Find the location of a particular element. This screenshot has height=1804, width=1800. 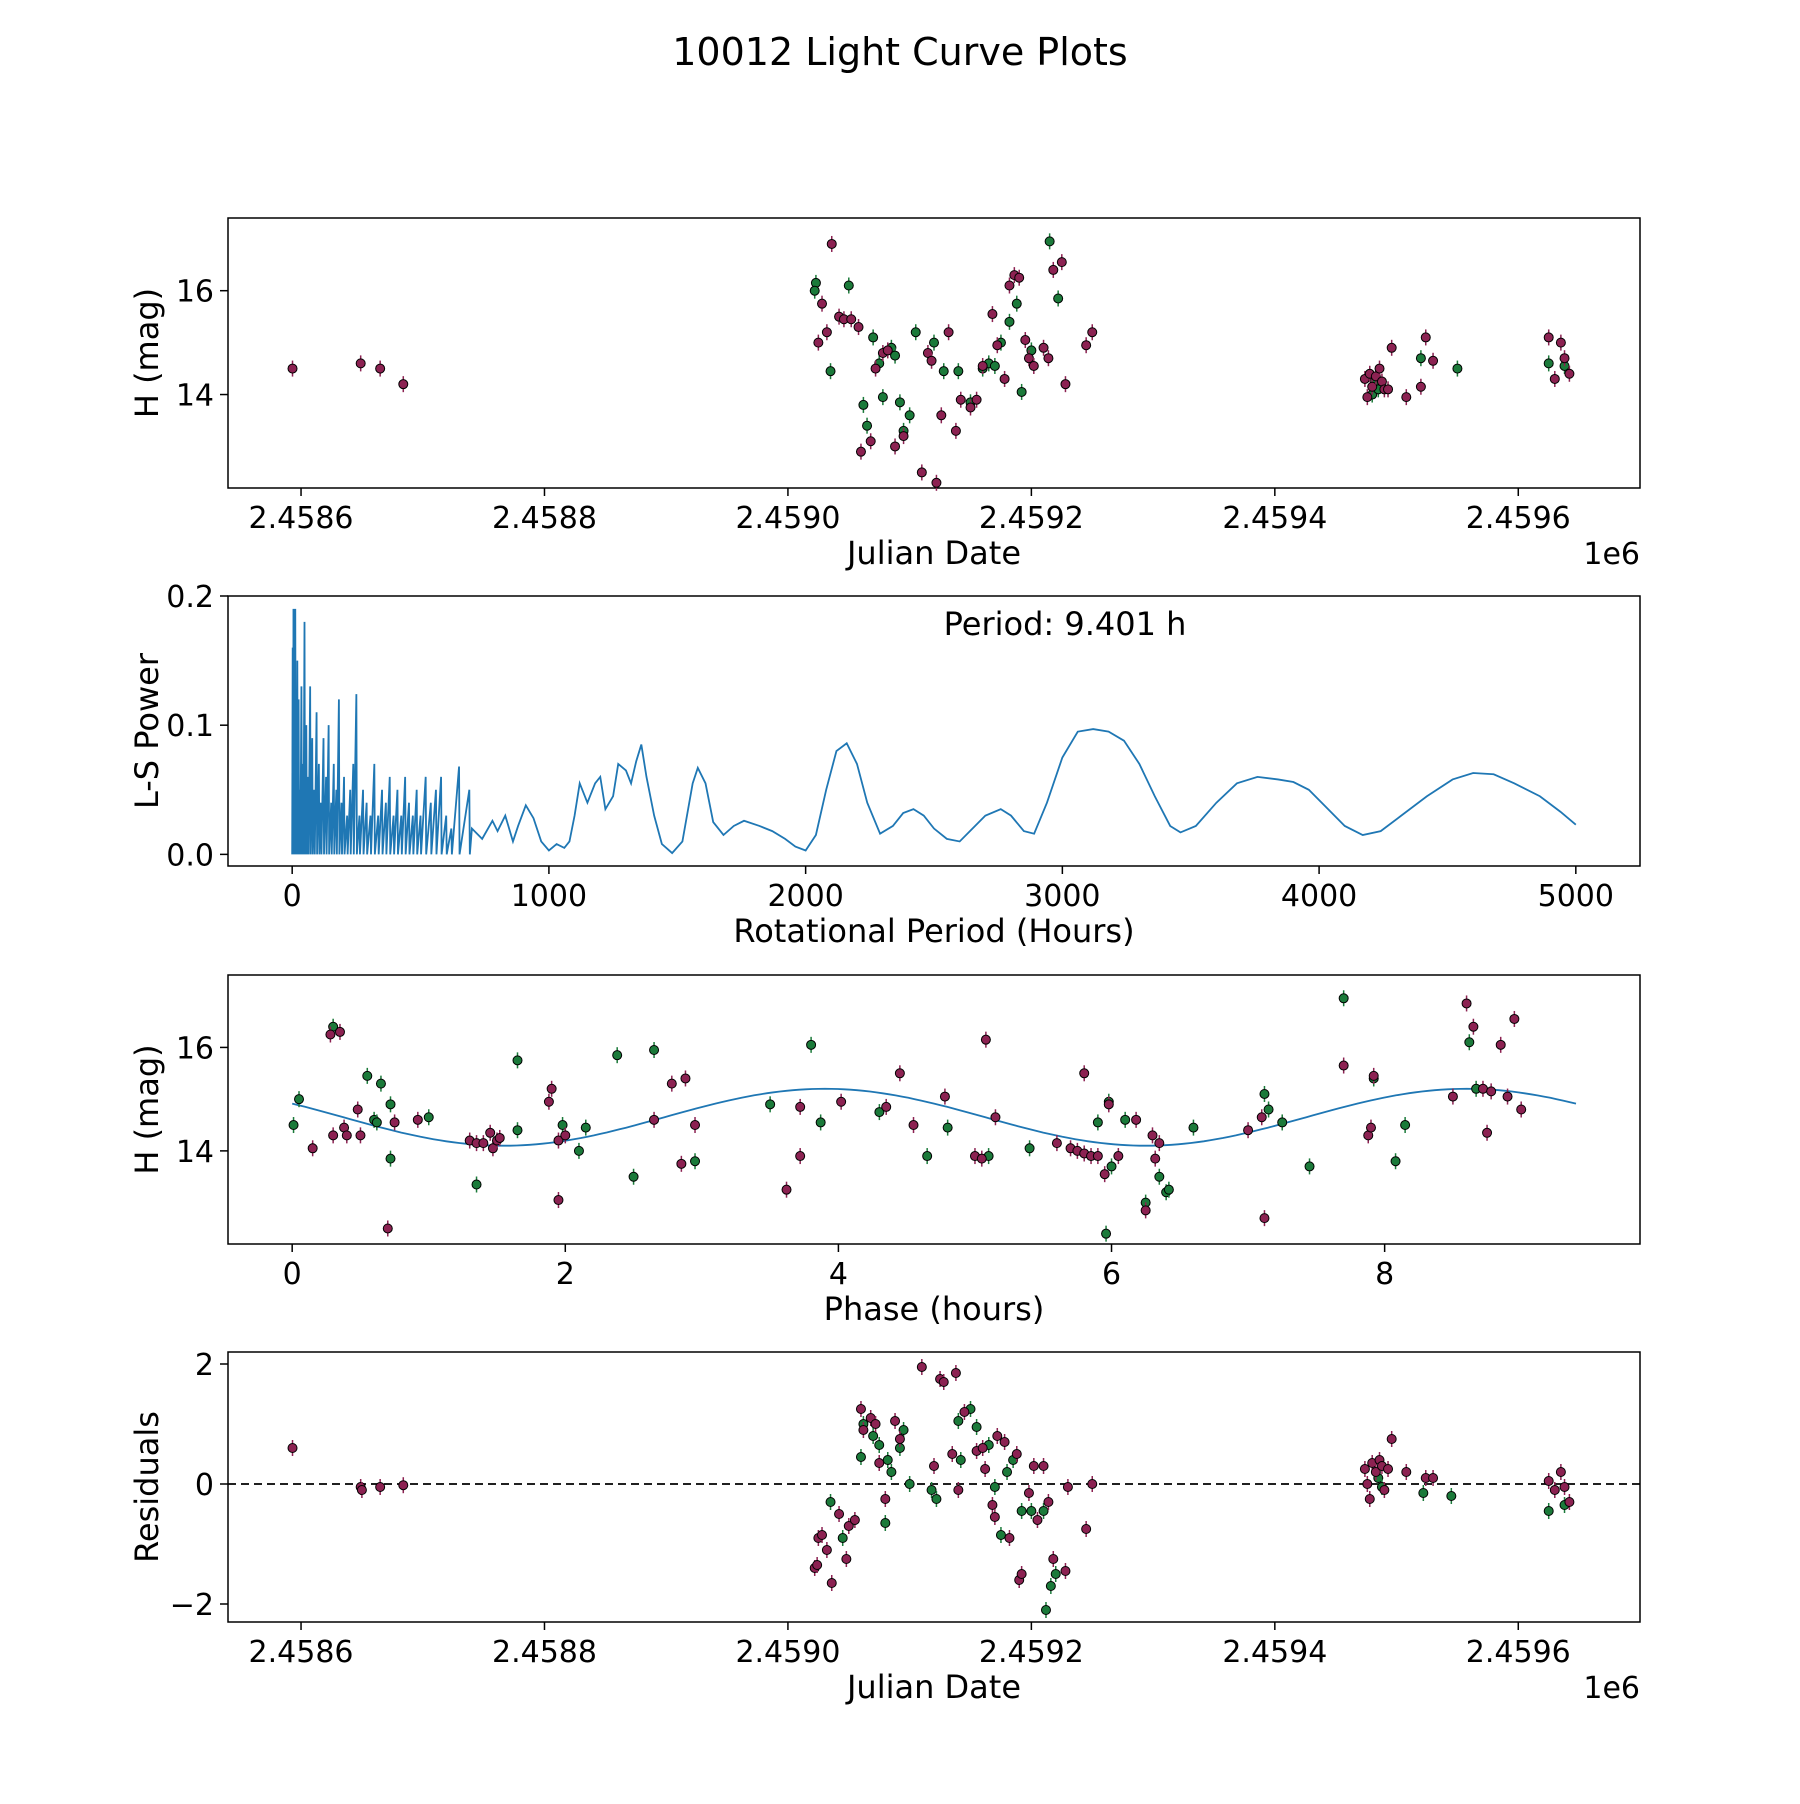

lightcurve-ylabel: H (mag) is located at coordinates (147, 353).